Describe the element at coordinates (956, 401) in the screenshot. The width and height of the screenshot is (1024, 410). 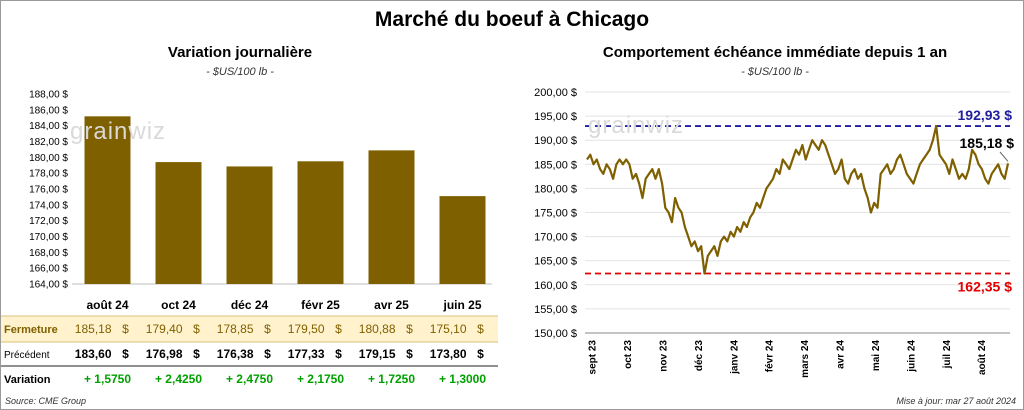
I see `update-note: Mise à jour: mar 27 août 2024` at that location.